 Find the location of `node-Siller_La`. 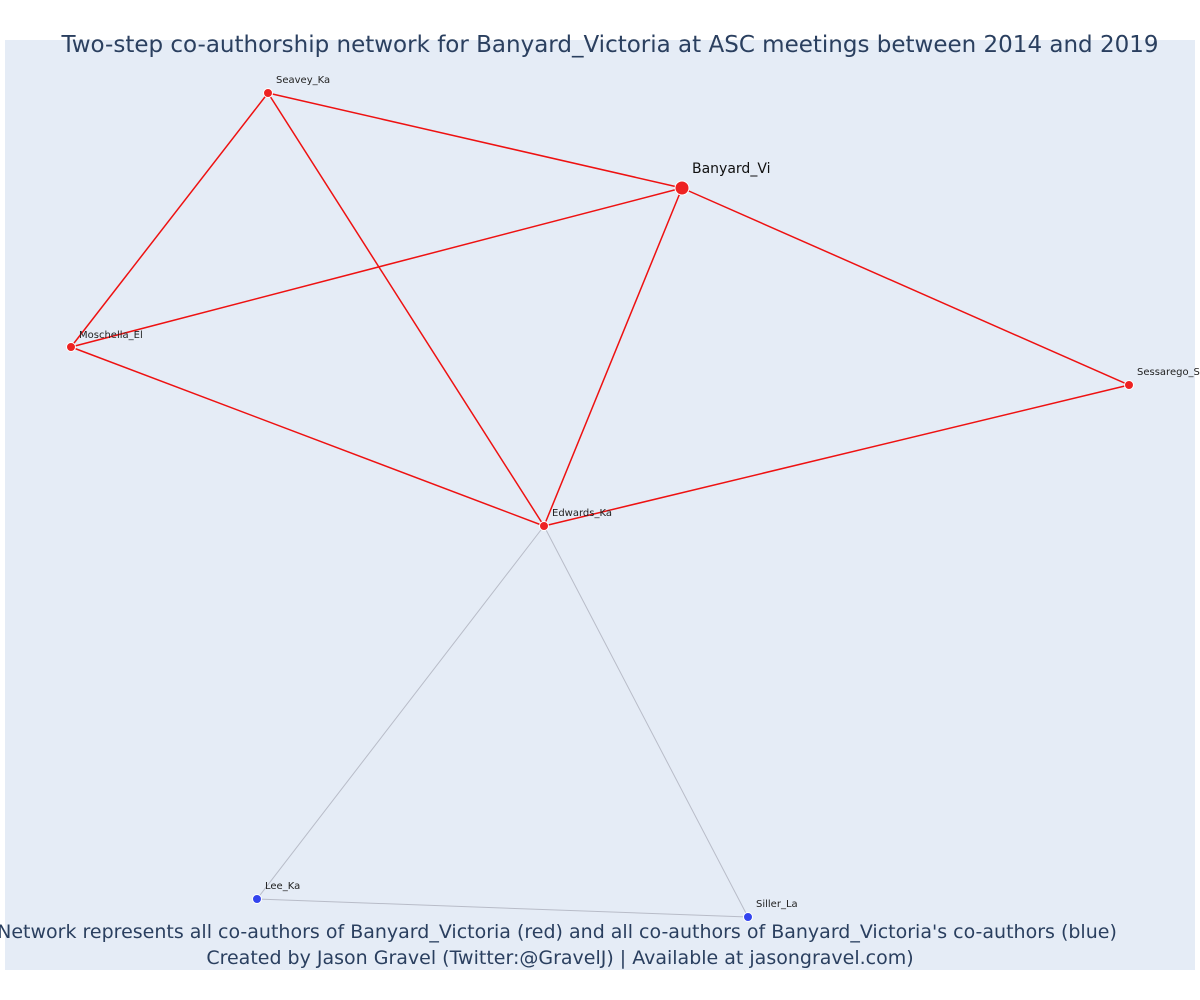

node-Siller_La is located at coordinates (748, 917).